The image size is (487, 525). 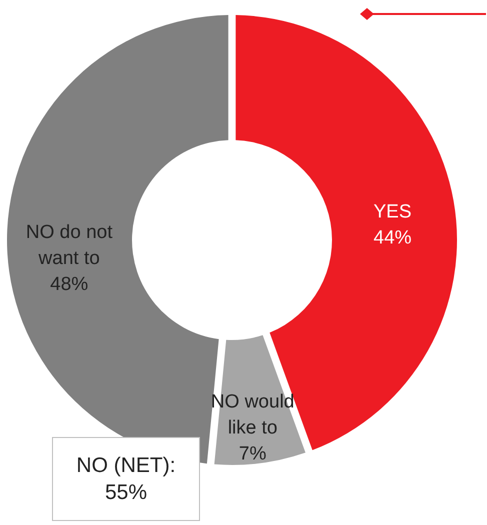 What do you see at coordinates (393, 238) in the screenshot?
I see `data-label: 44%` at bounding box center [393, 238].